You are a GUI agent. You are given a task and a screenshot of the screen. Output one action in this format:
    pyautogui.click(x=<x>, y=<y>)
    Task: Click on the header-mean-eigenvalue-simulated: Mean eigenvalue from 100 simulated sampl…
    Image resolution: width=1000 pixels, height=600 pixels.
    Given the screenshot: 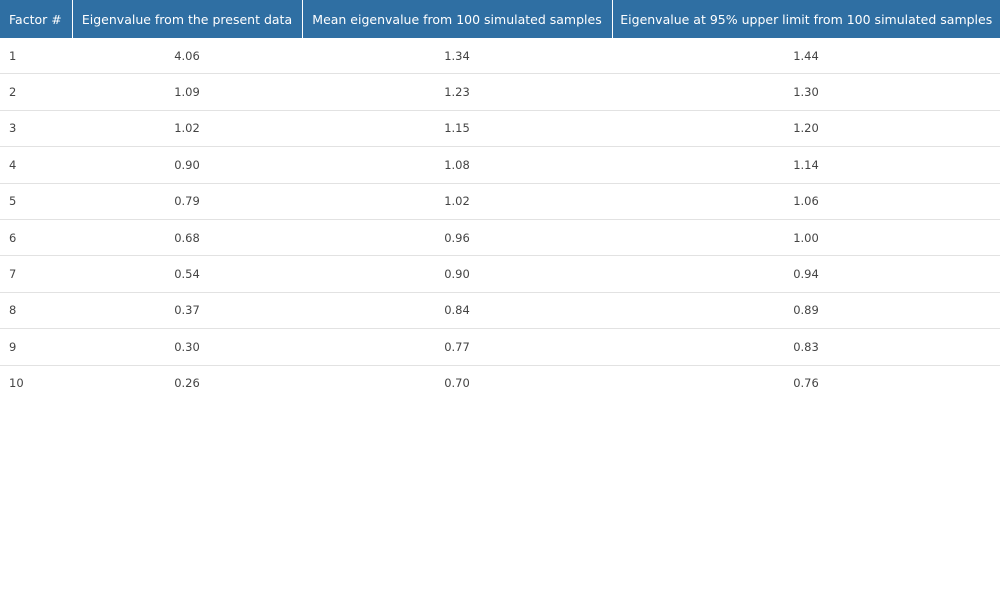 What is the action you would take?
    pyautogui.click(x=457, y=19)
    